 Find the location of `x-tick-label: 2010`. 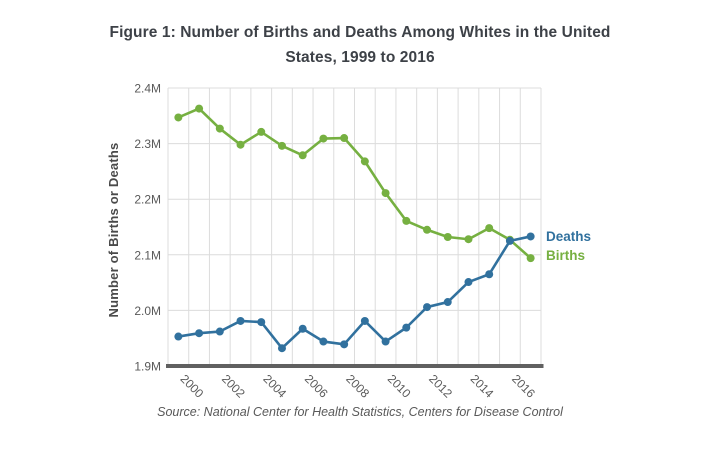

x-tick-label: 2010 is located at coordinates (399, 386).